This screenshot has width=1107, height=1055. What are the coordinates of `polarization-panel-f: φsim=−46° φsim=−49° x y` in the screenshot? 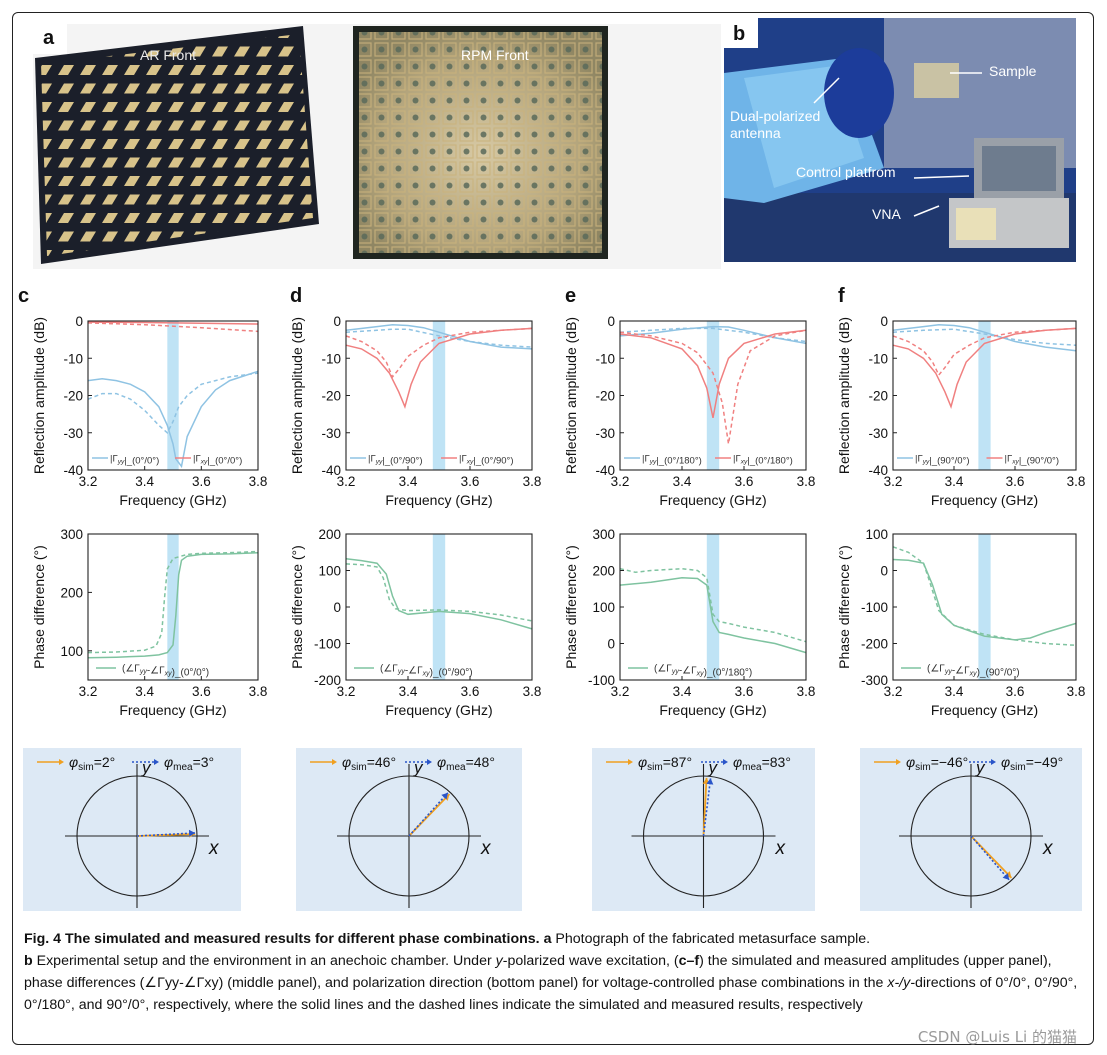 It's located at (971, 829).